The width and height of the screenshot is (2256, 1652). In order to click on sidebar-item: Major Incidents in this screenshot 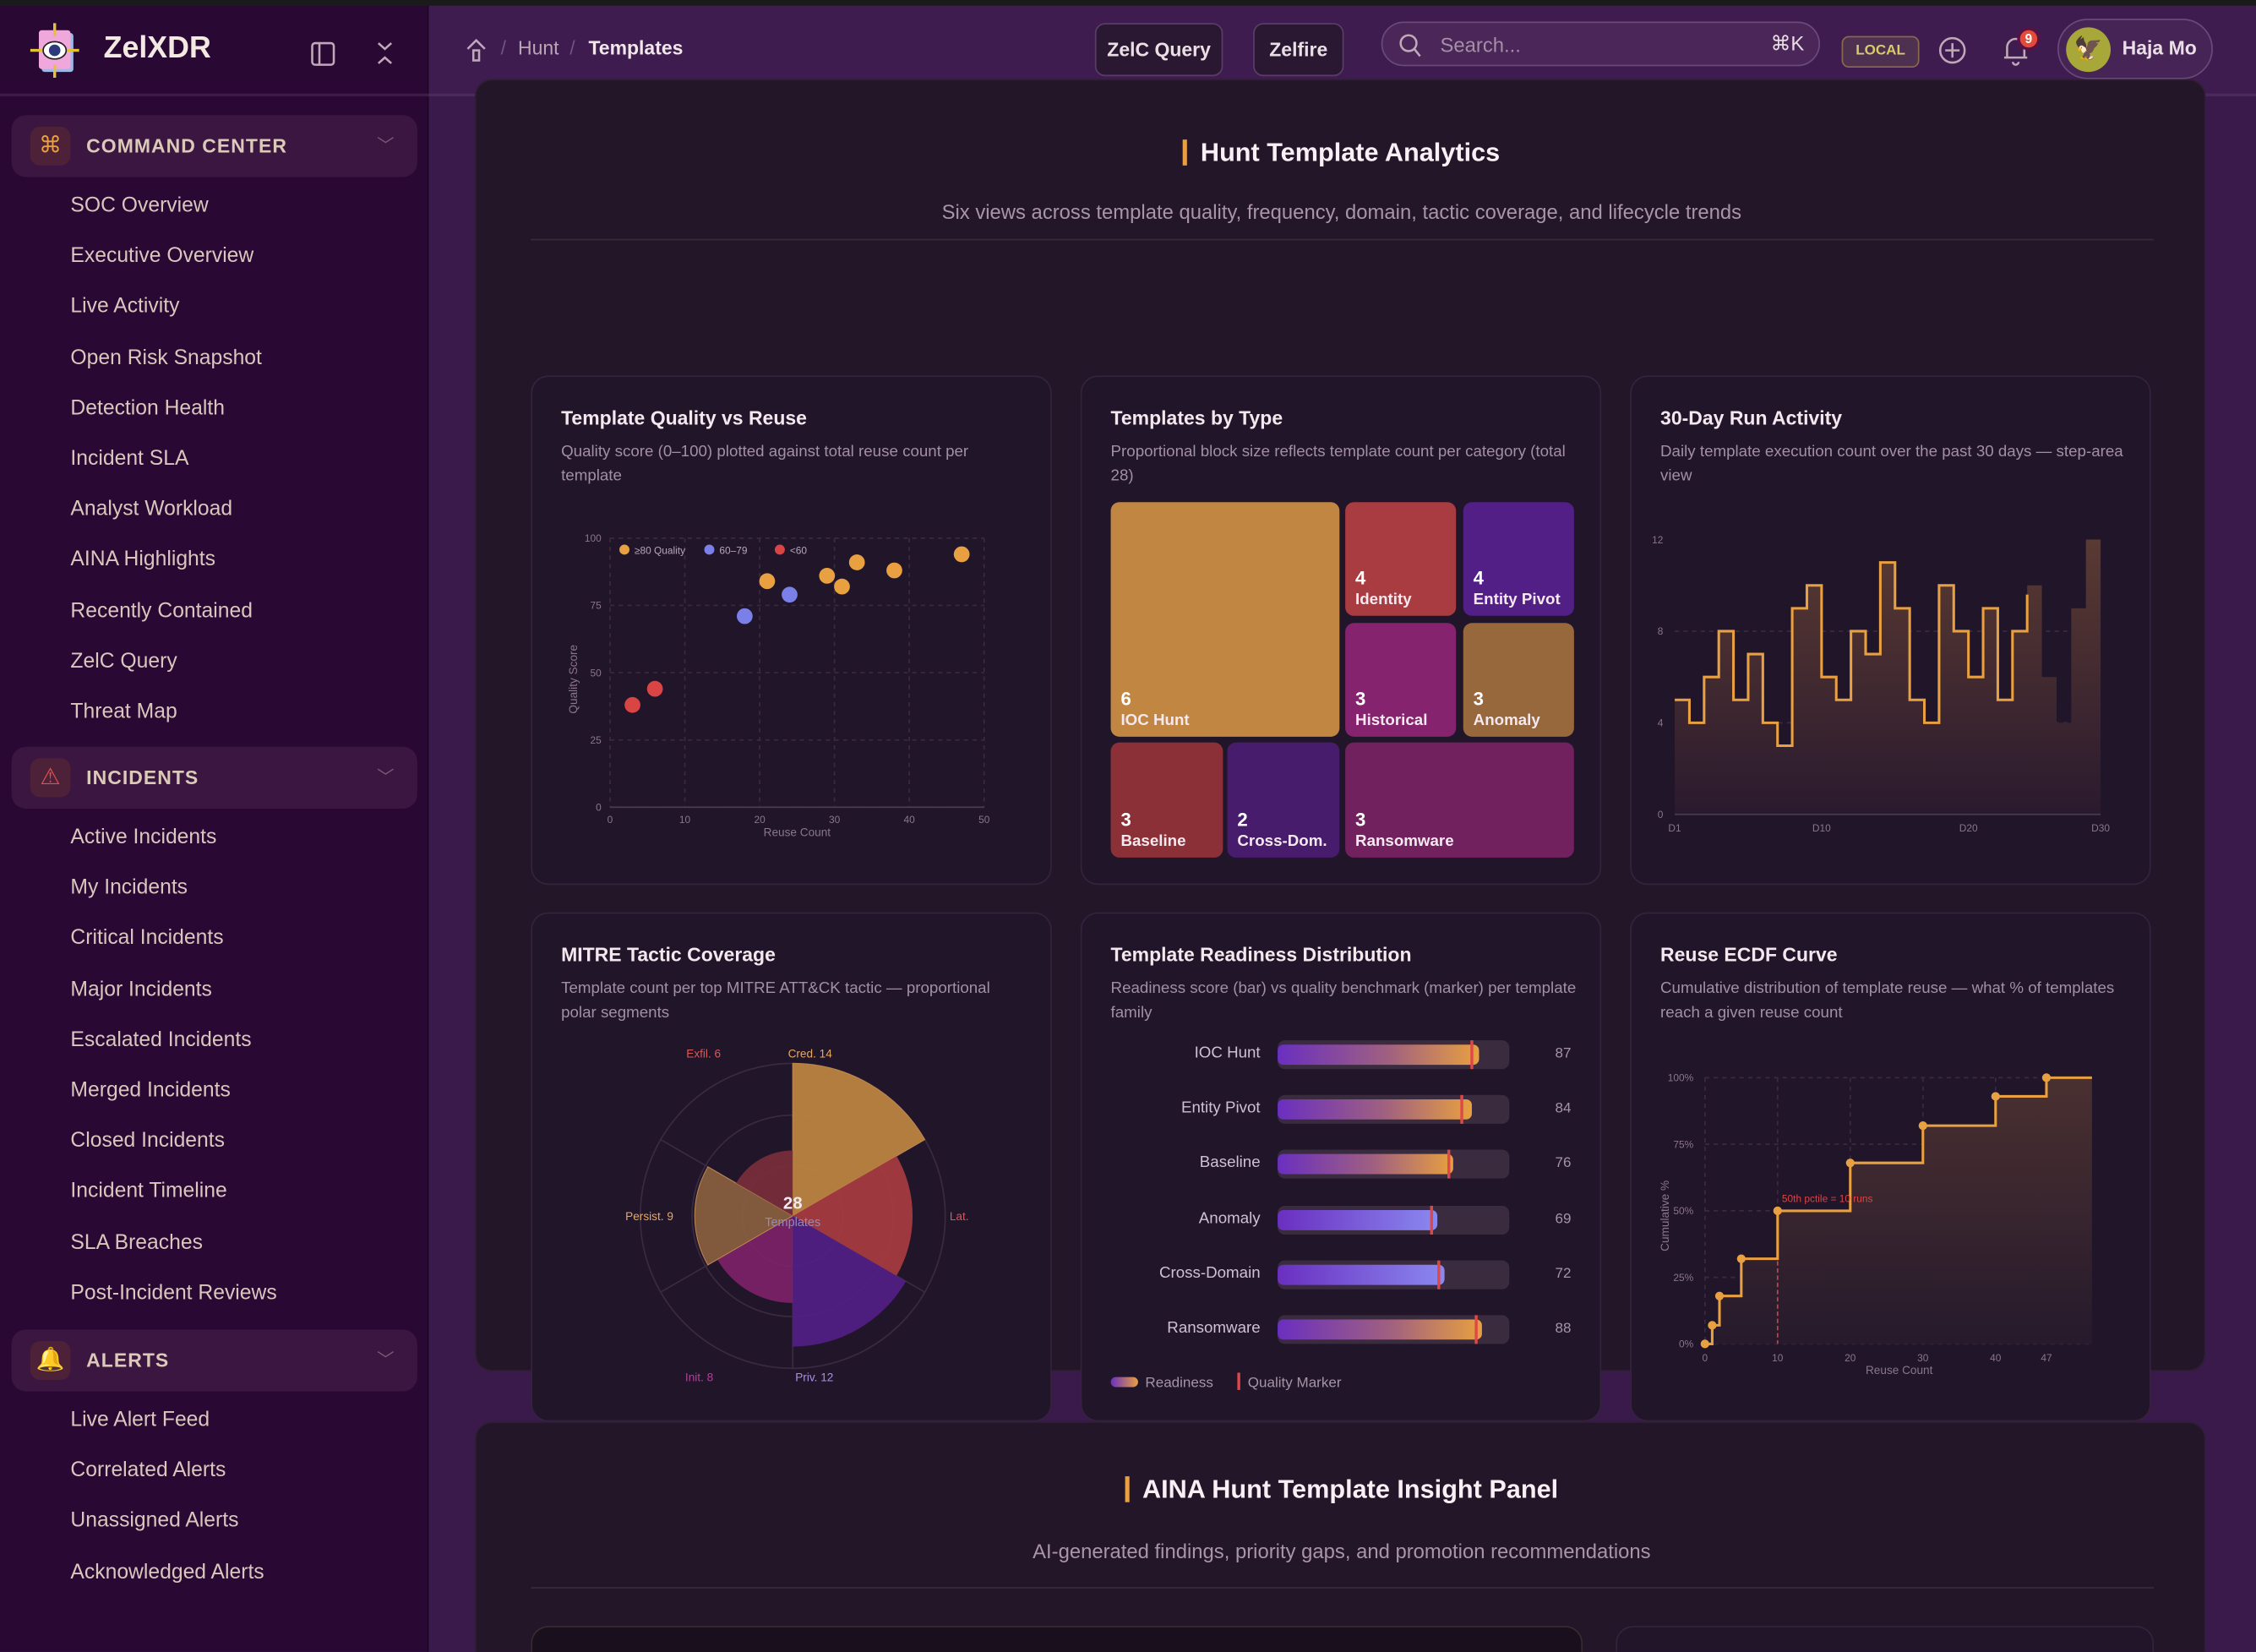, I will do `click(141, 989)`.